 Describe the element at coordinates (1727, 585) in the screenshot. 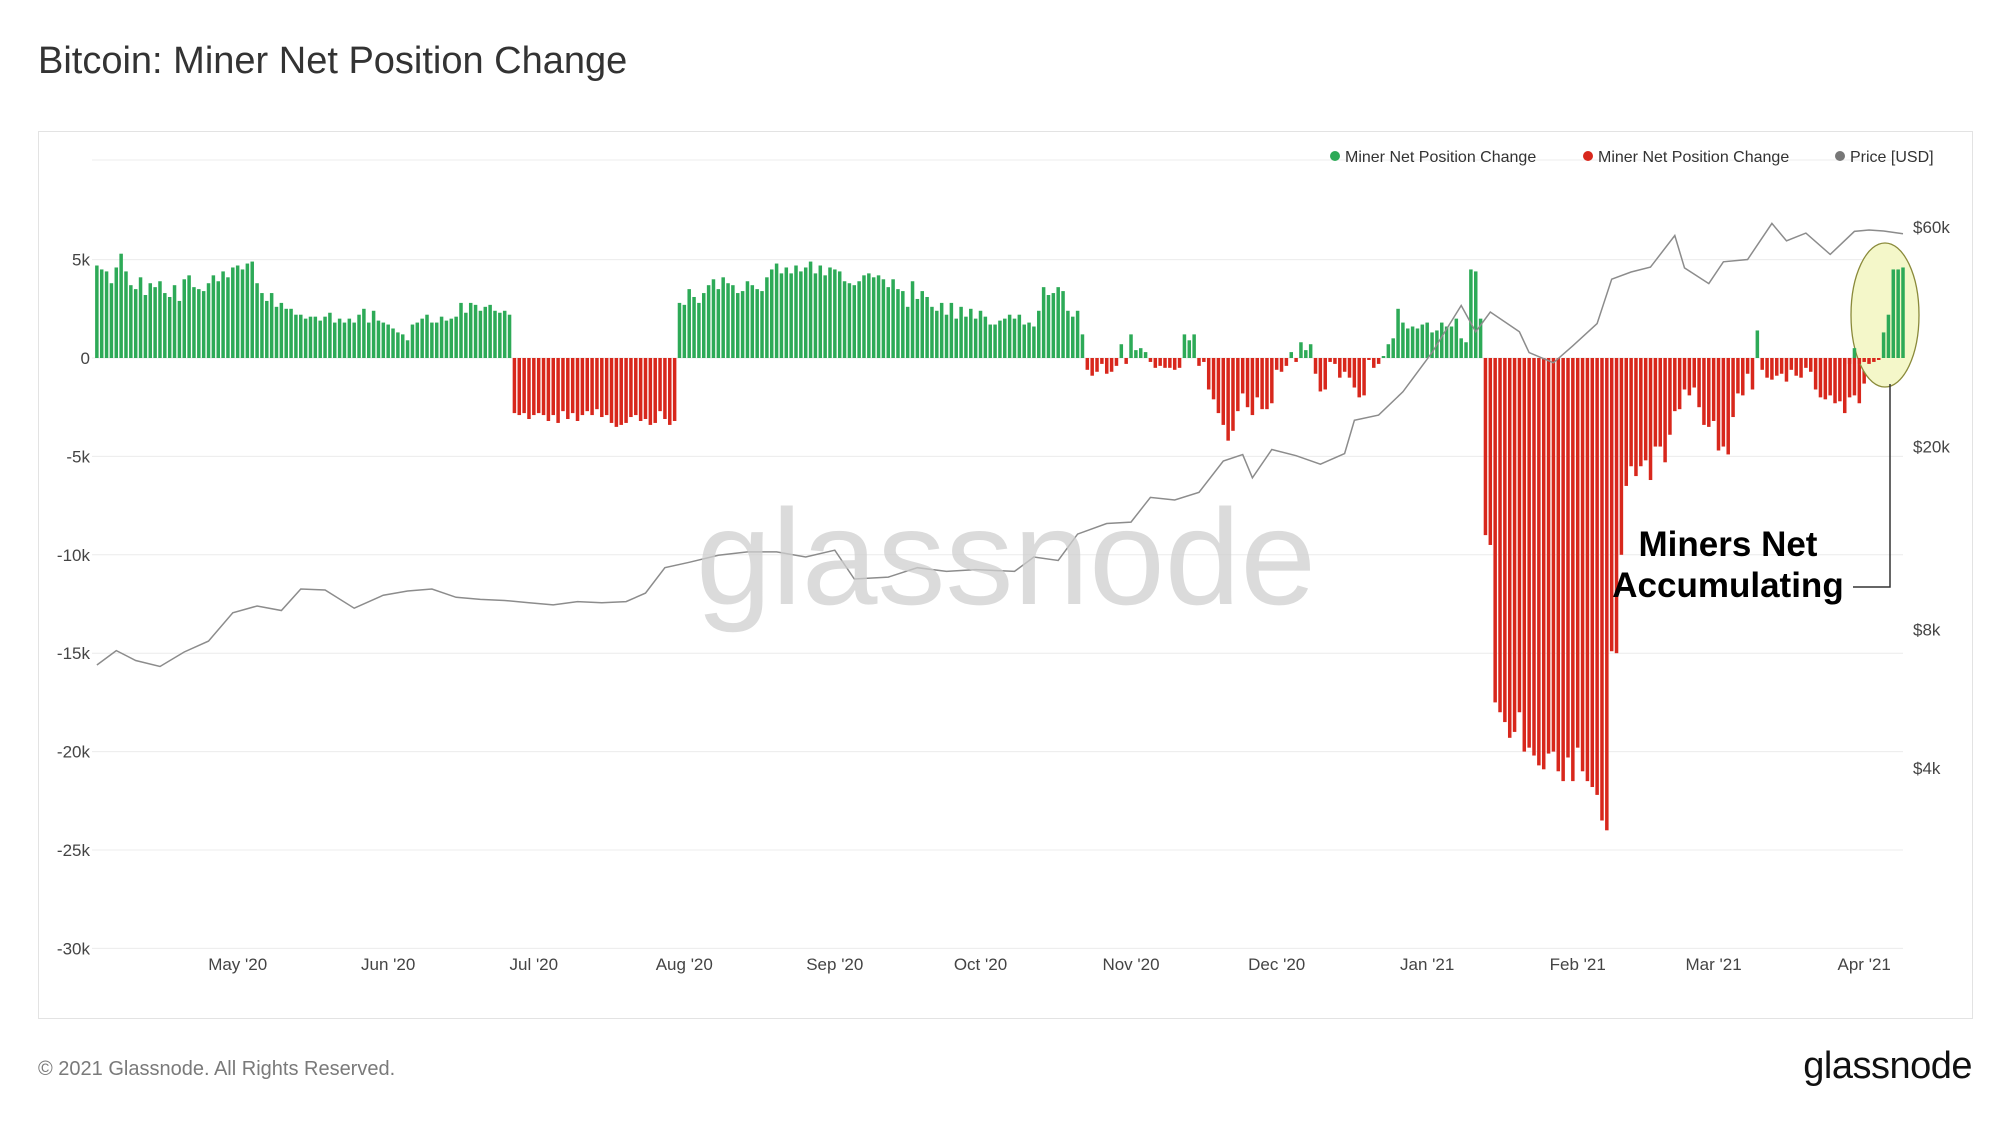

I see `annotation-line2: Accumulating` at that location.